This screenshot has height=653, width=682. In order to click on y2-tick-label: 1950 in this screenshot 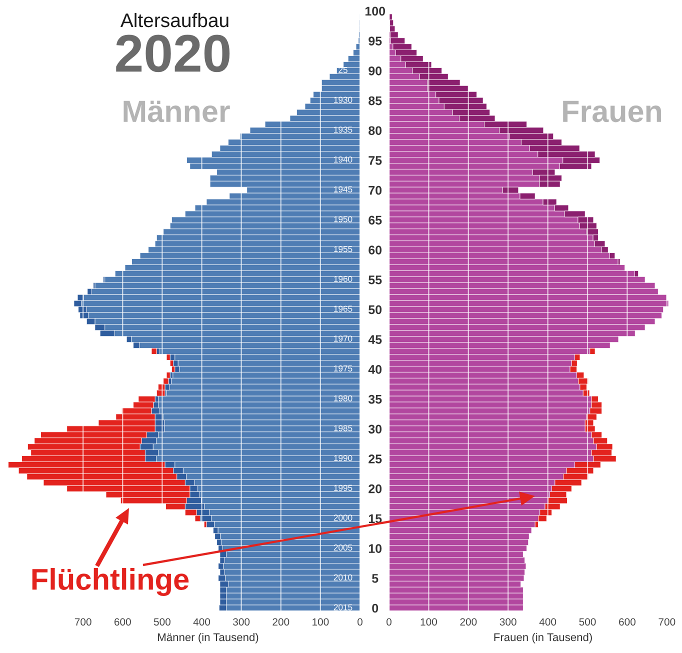, I will do `click(343, 219)`.